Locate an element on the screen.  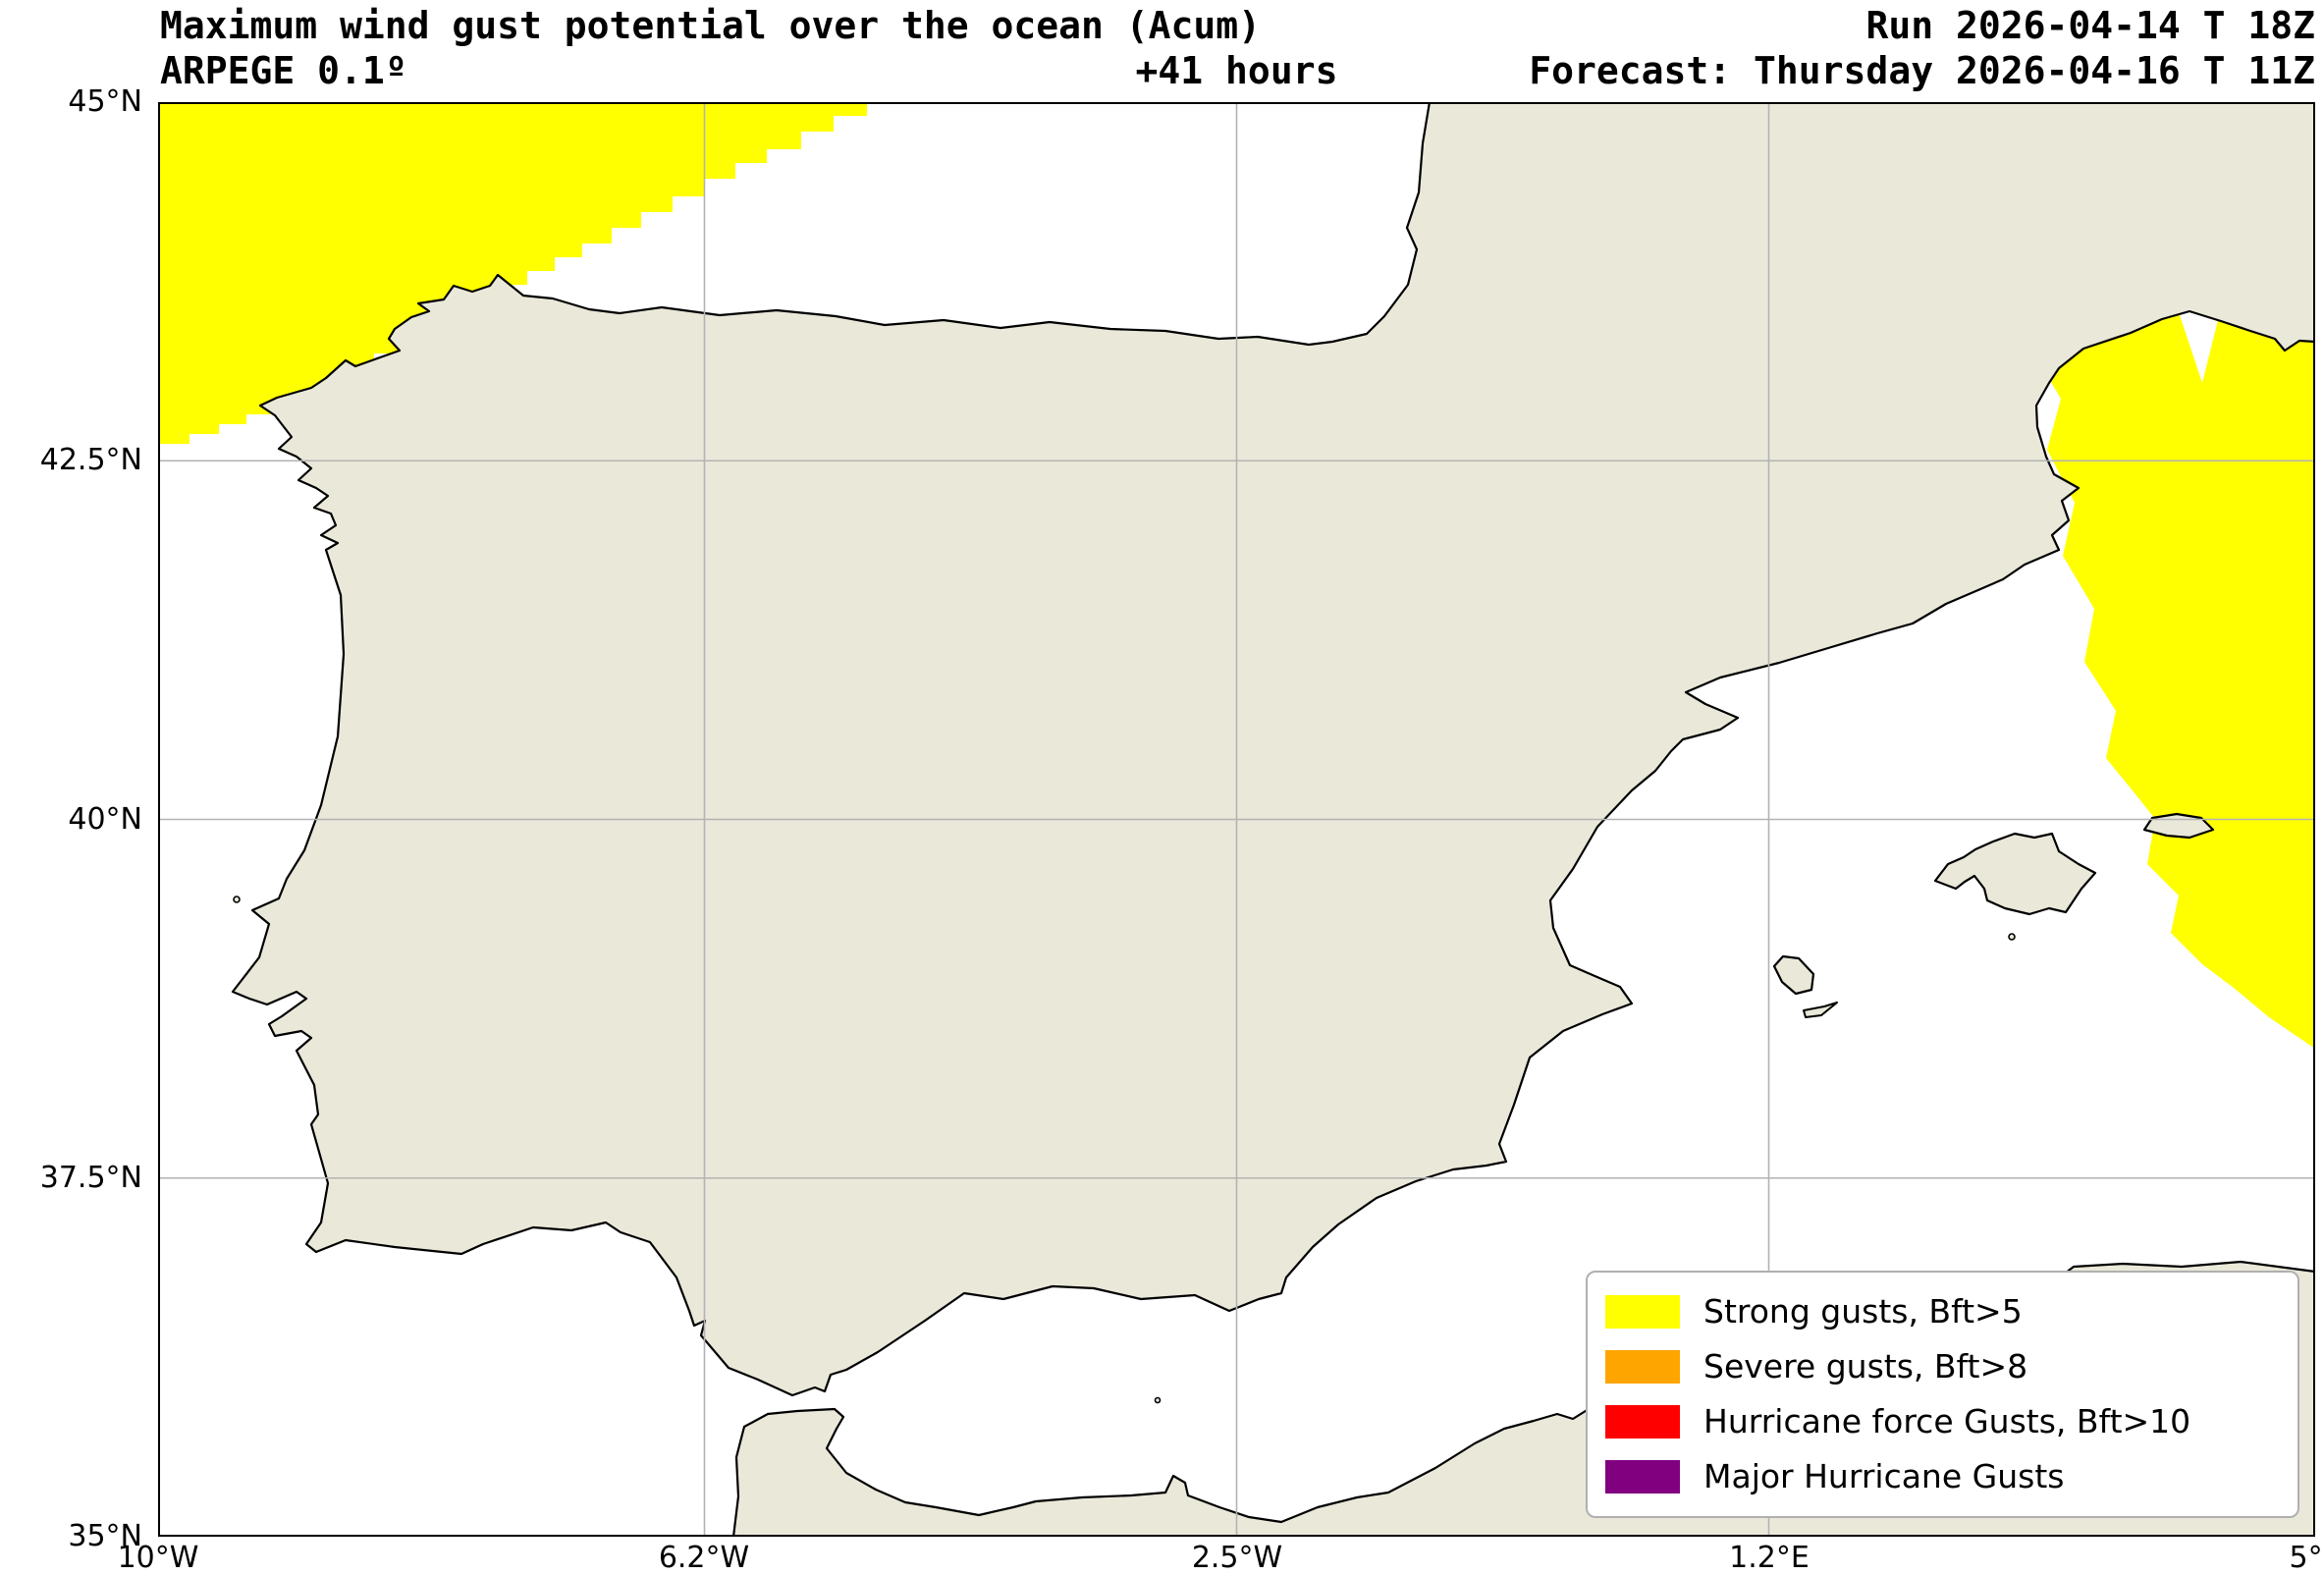
alboran-islet is located at coordinates (1158, 1400).